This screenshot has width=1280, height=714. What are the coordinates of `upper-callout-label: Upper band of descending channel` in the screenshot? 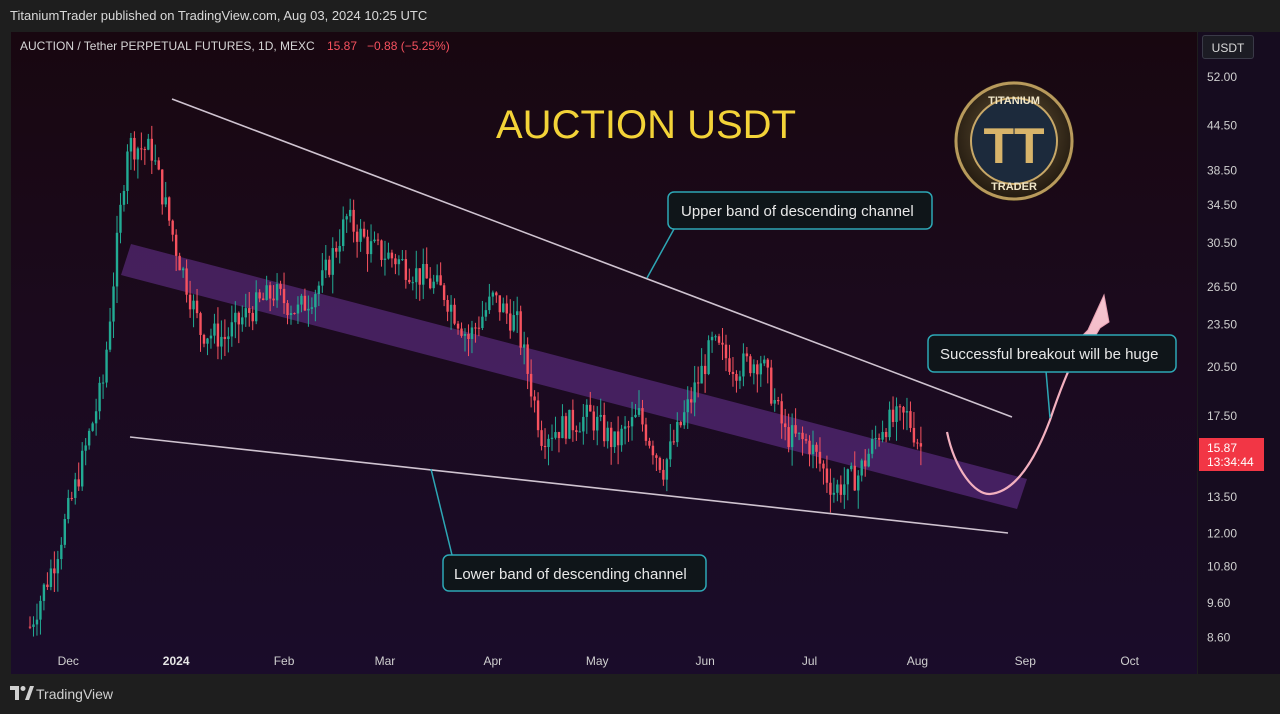 It's located at (797, 211).